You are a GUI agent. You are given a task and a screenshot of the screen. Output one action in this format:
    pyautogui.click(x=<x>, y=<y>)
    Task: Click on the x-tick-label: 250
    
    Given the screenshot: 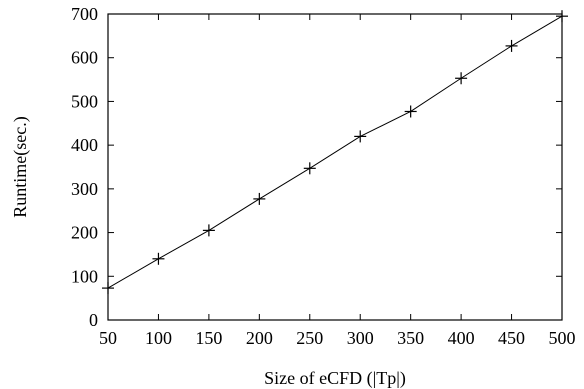 What is the action you would take?
    pyautogui.click(x=309, y=338)
    